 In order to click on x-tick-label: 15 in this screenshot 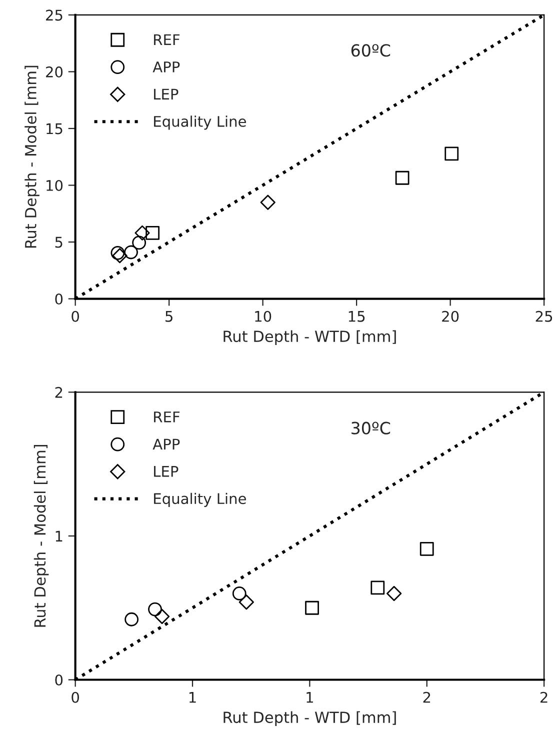, I will do `click(356, 316)`.